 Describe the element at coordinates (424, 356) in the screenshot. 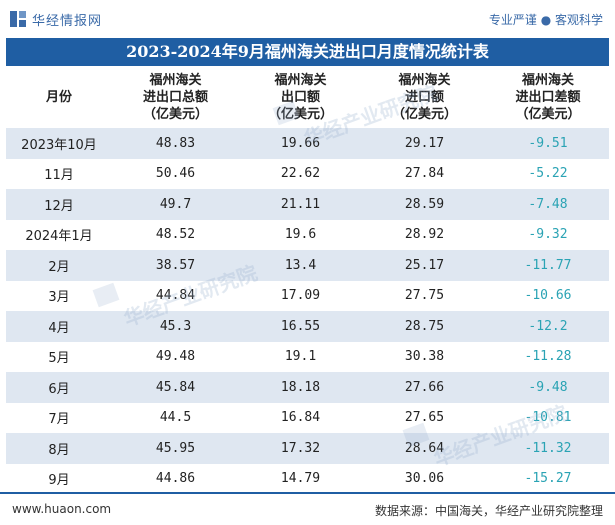

I see `value-cell: 30.38` at that location.